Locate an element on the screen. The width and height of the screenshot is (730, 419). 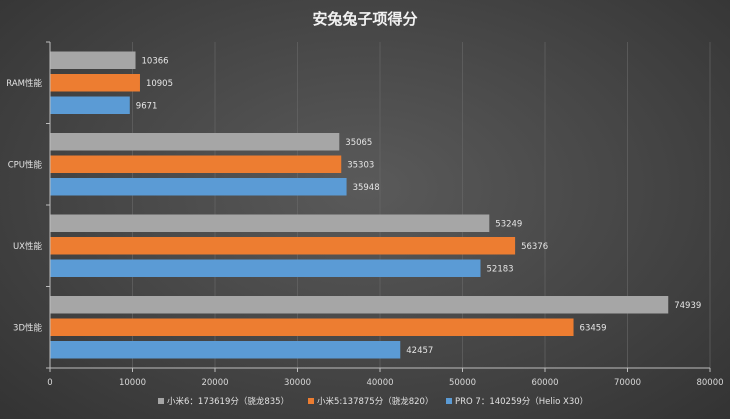
legend-label: 小米6：173619分（骁龙835） is located at coordinates (228, 401).